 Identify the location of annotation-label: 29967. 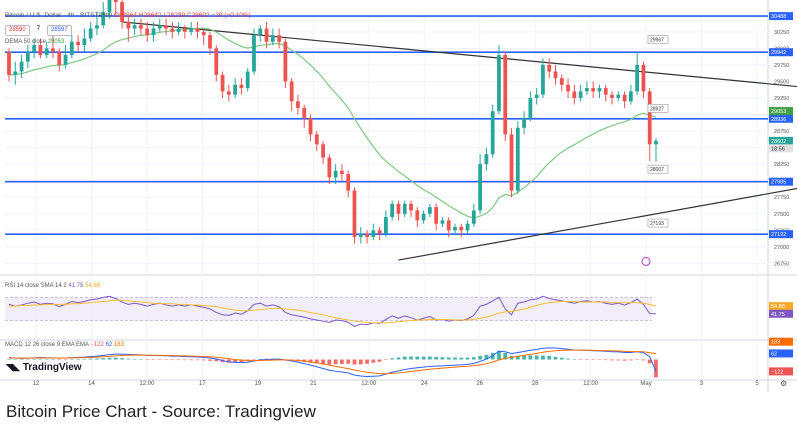
(657, 41).